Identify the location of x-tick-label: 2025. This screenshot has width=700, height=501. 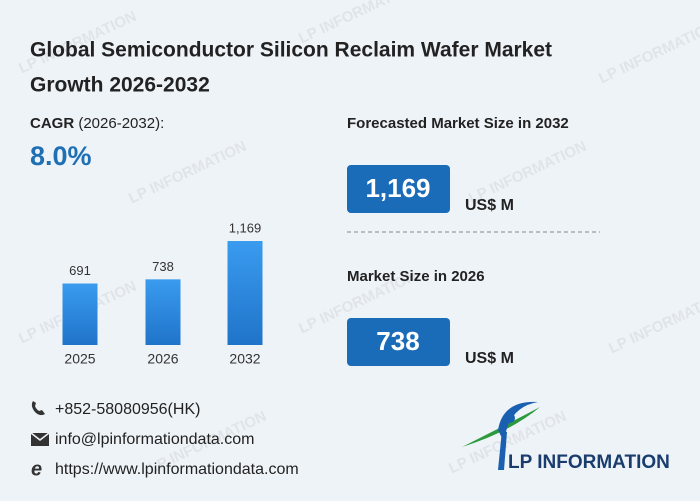
(79, 359).